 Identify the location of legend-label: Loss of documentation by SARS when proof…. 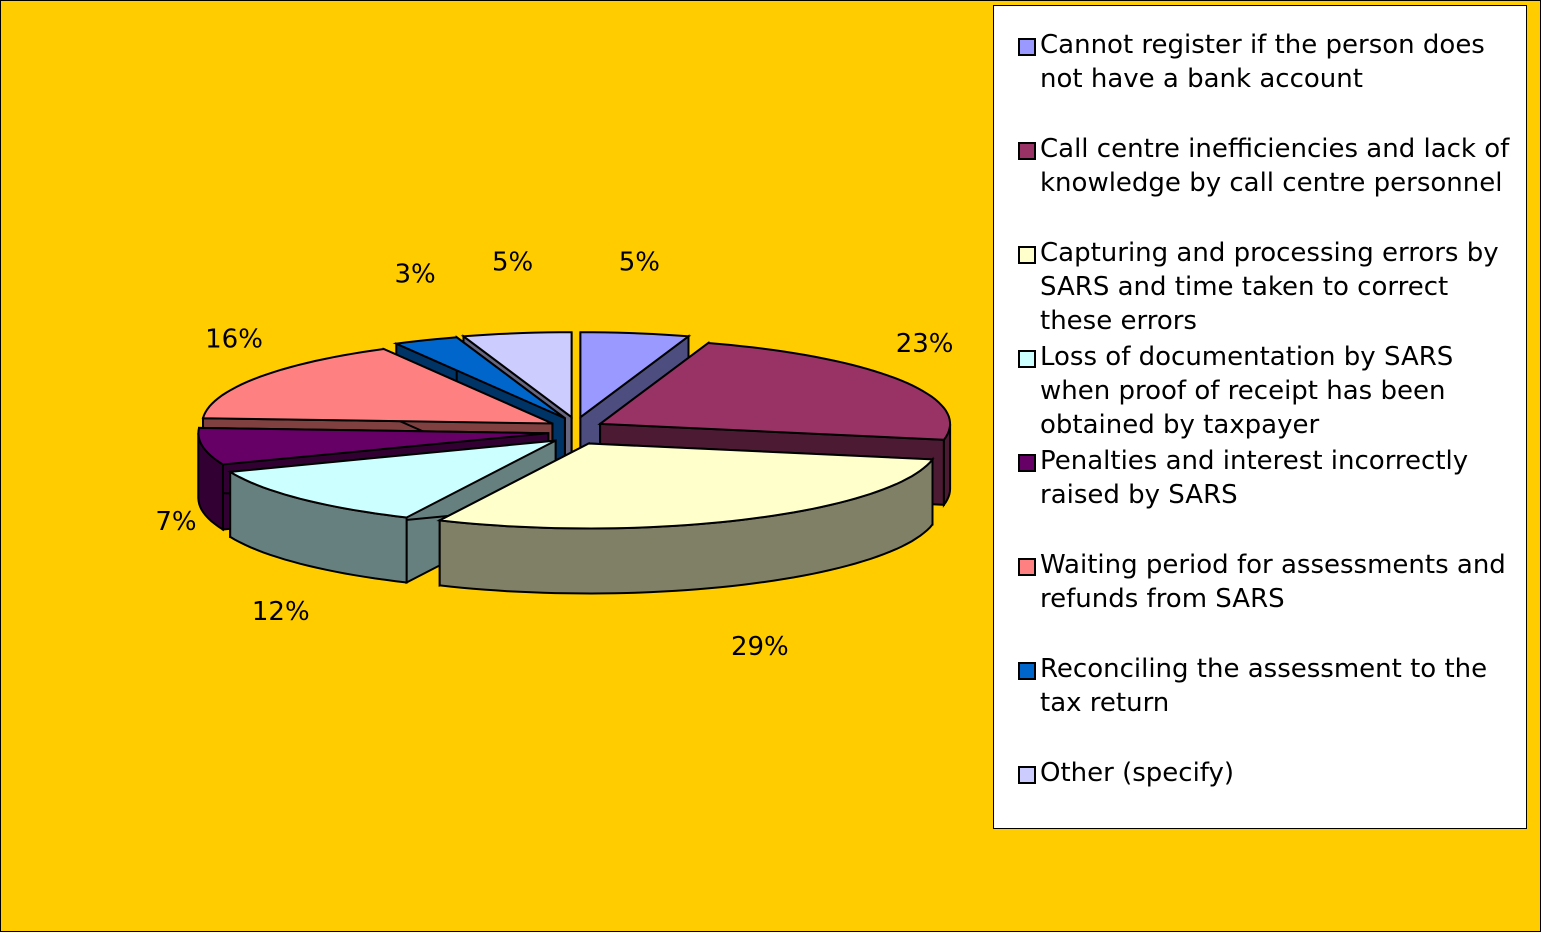
(1247, 391).